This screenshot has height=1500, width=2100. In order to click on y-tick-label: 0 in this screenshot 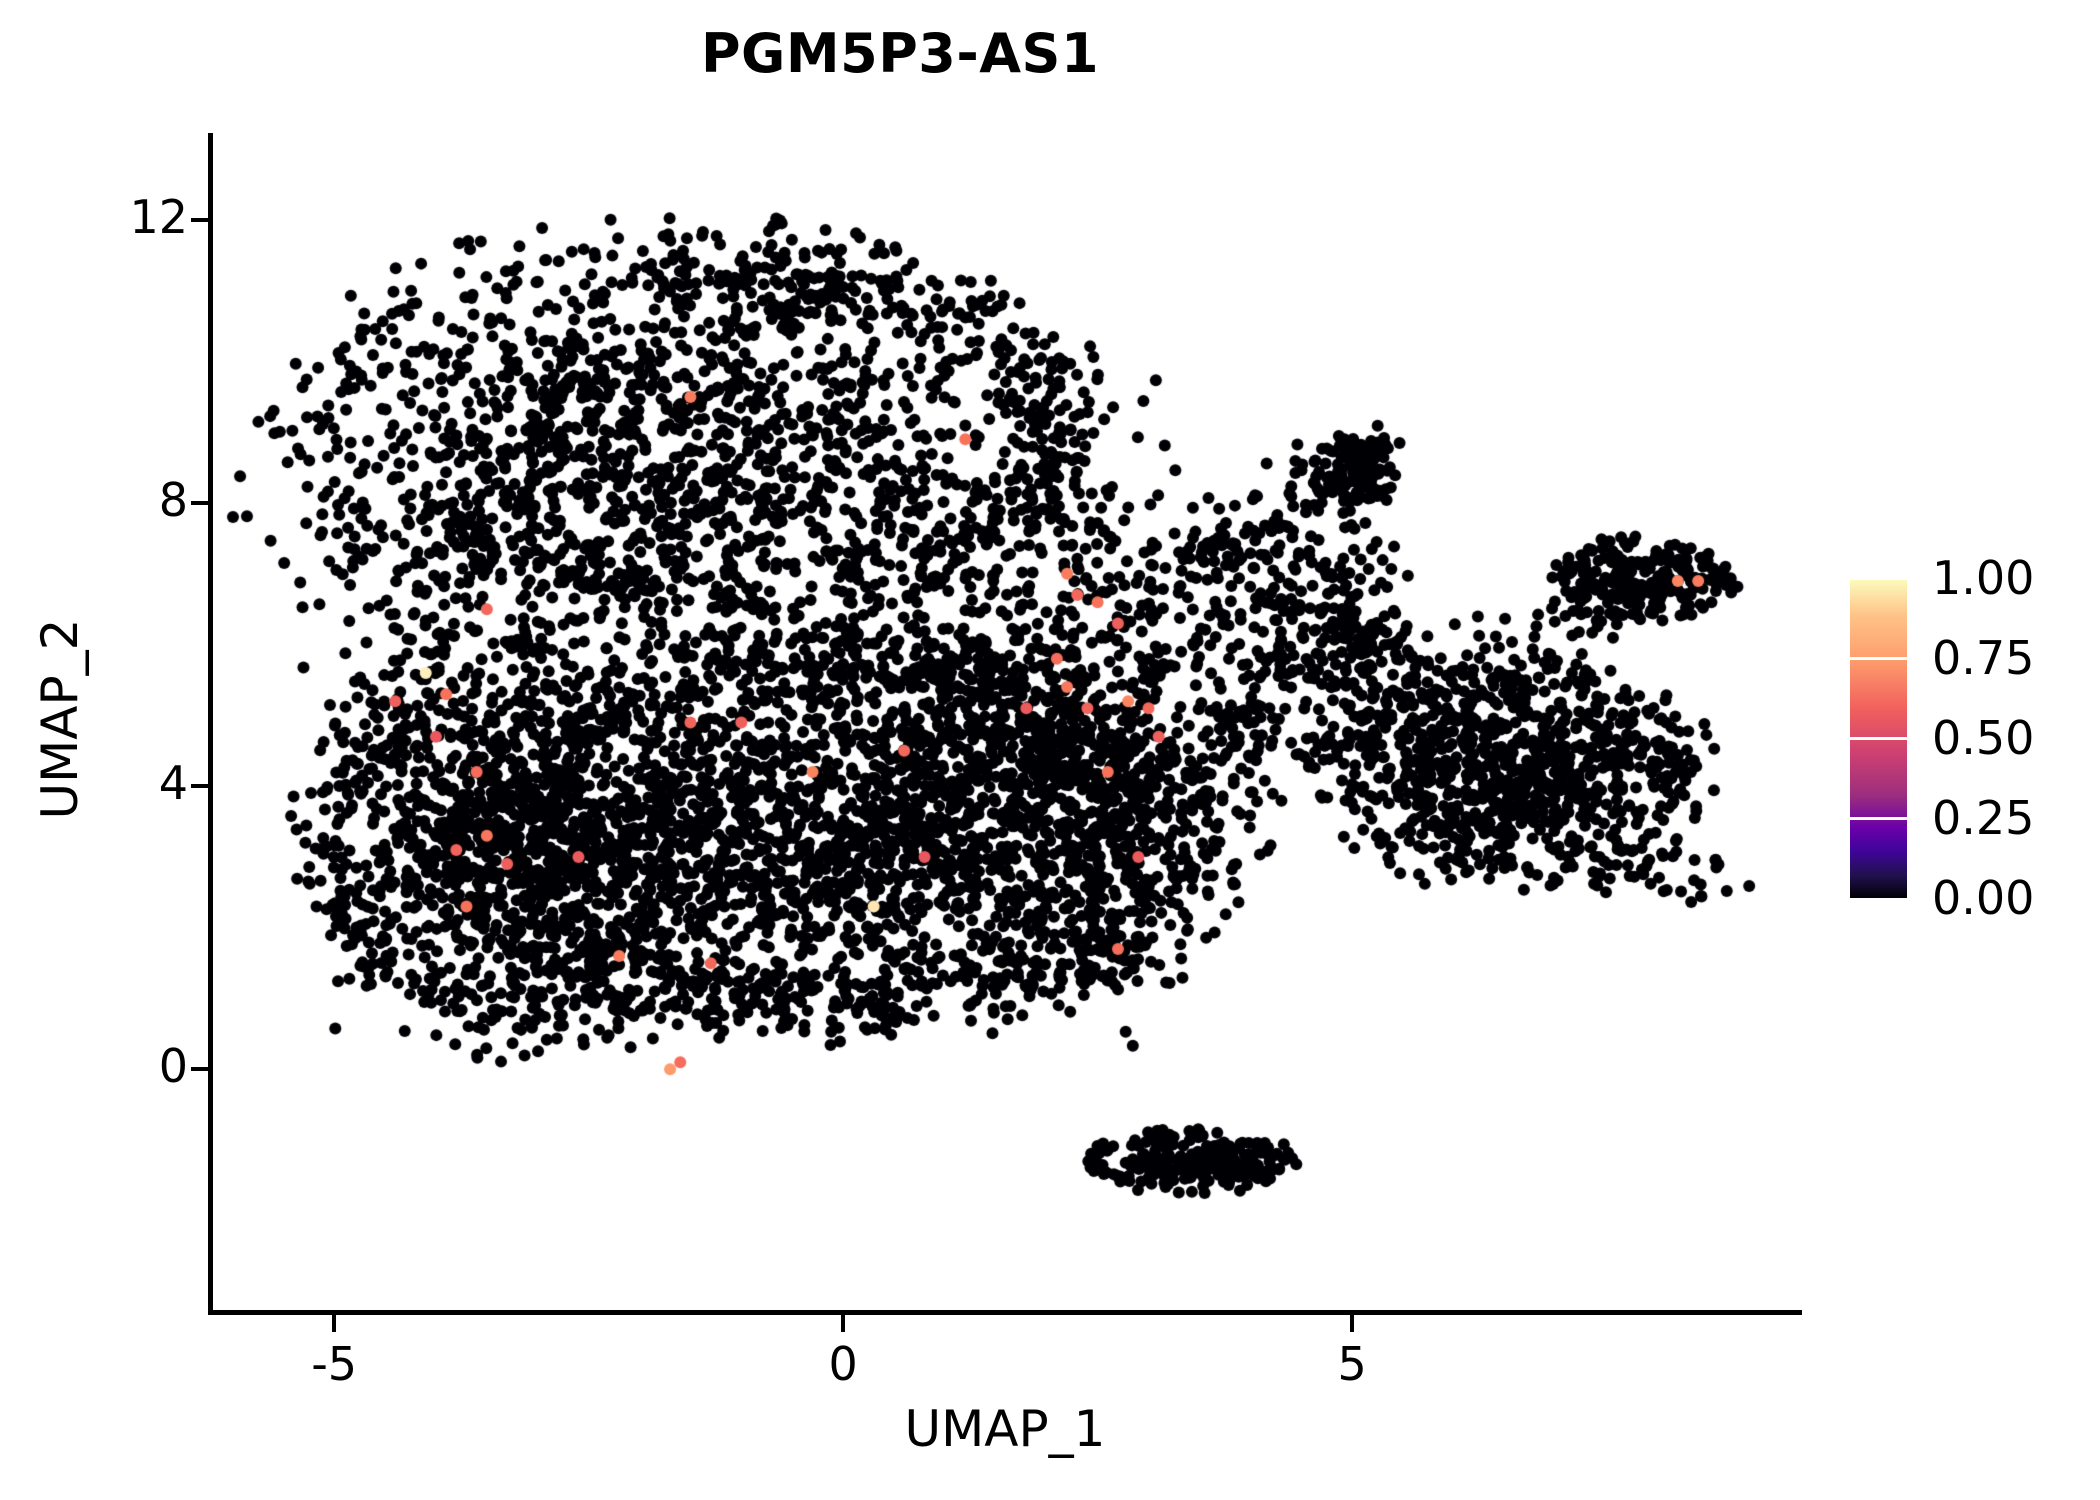, I will do `click(173, 1066)`.